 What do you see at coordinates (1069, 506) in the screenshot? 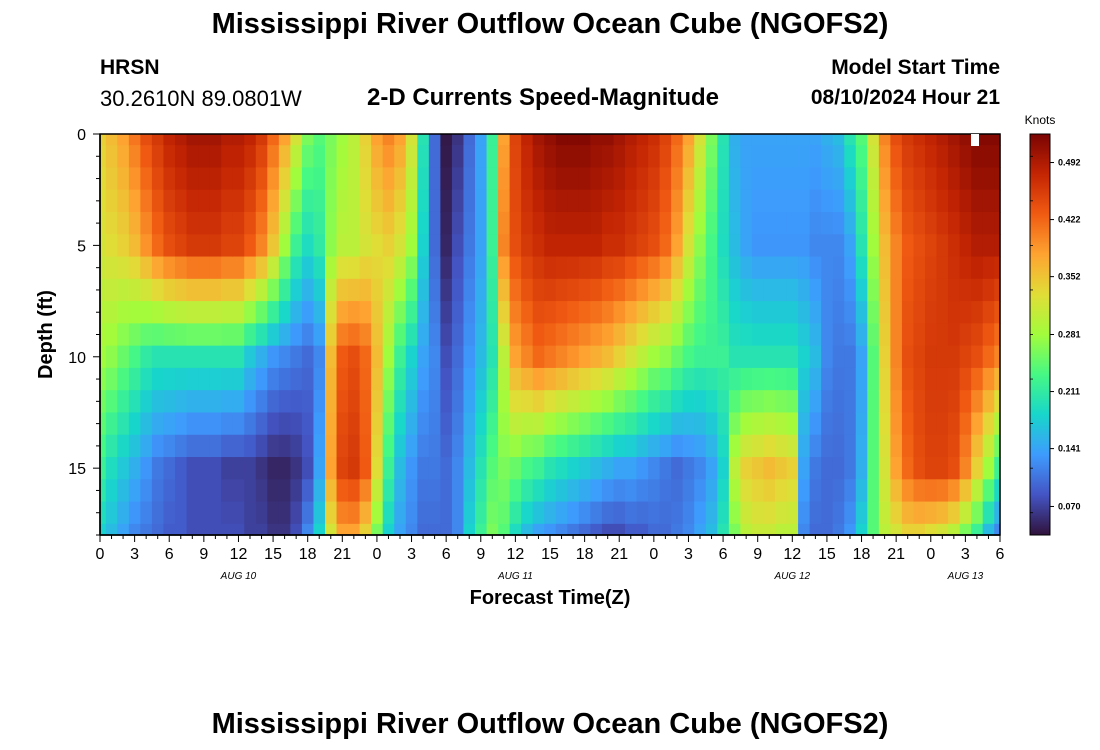
I see `colorbar-tick-label: 0.070` at bounding box center [1069, 506].